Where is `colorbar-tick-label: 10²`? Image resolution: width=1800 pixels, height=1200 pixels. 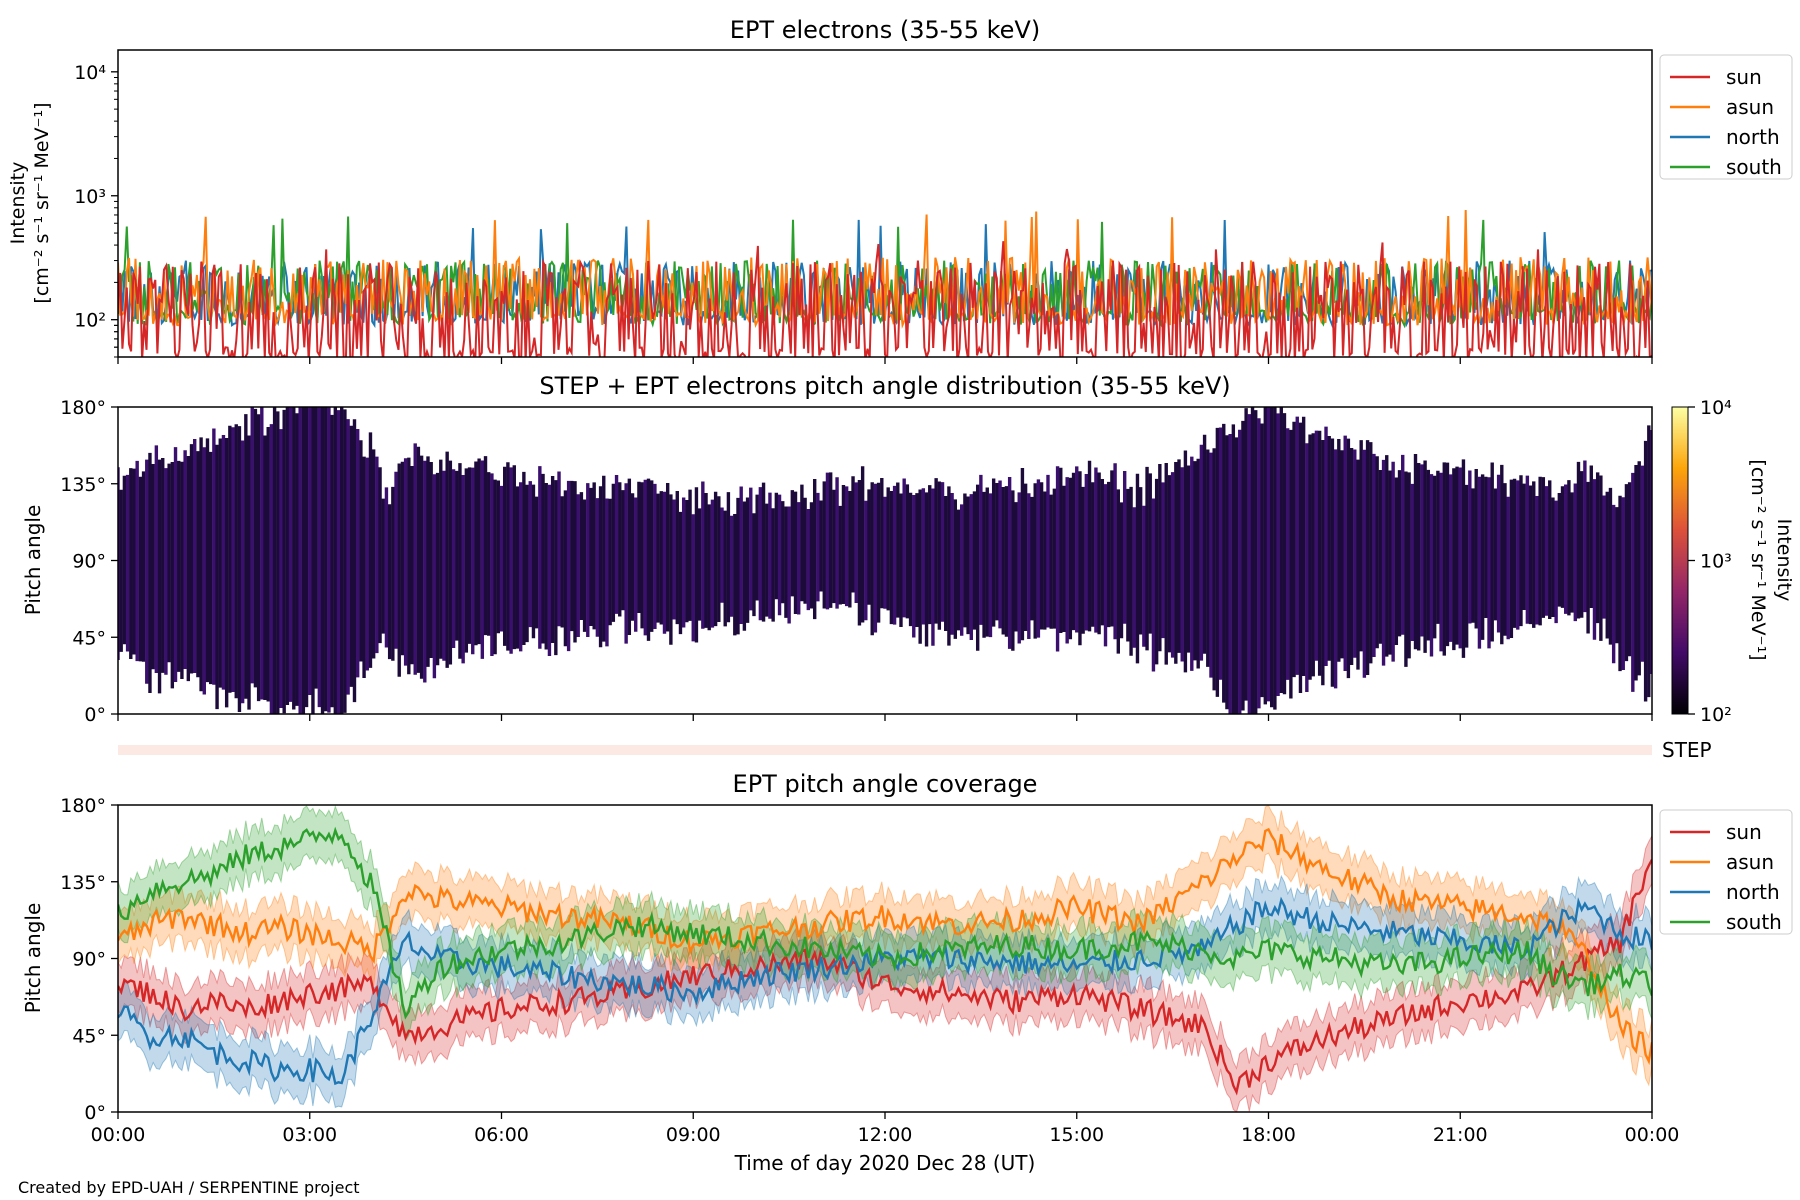
colorbar-tick-label: 10² is located at coordinates (1716, 715).